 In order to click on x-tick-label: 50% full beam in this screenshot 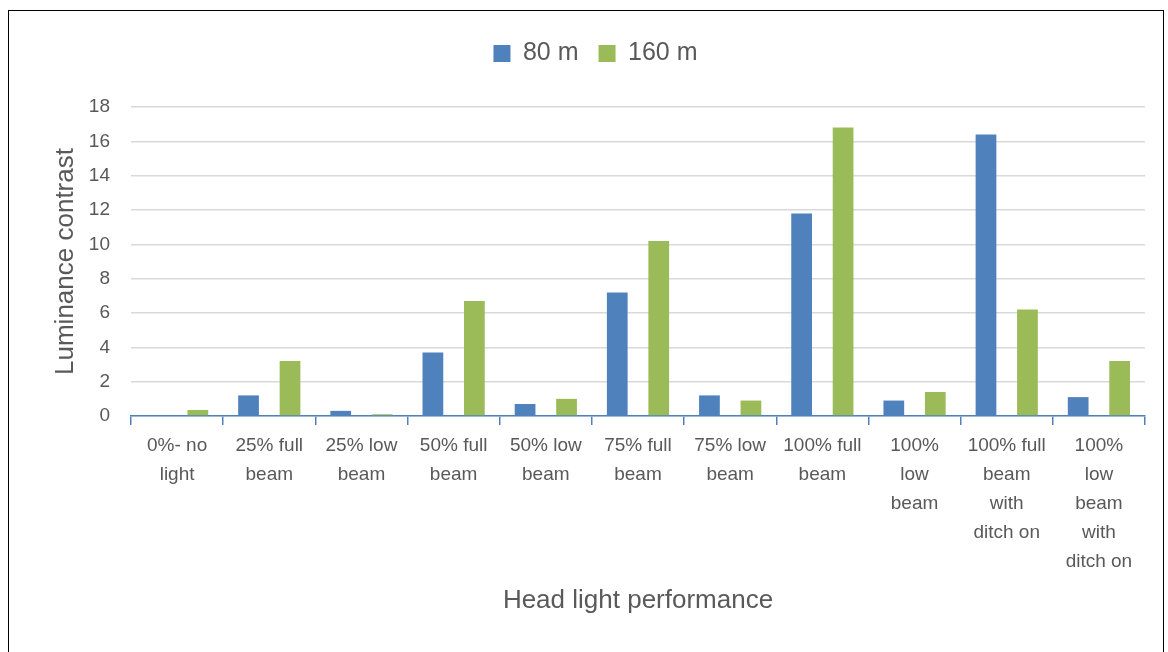, I will do `click(453, 458)`.